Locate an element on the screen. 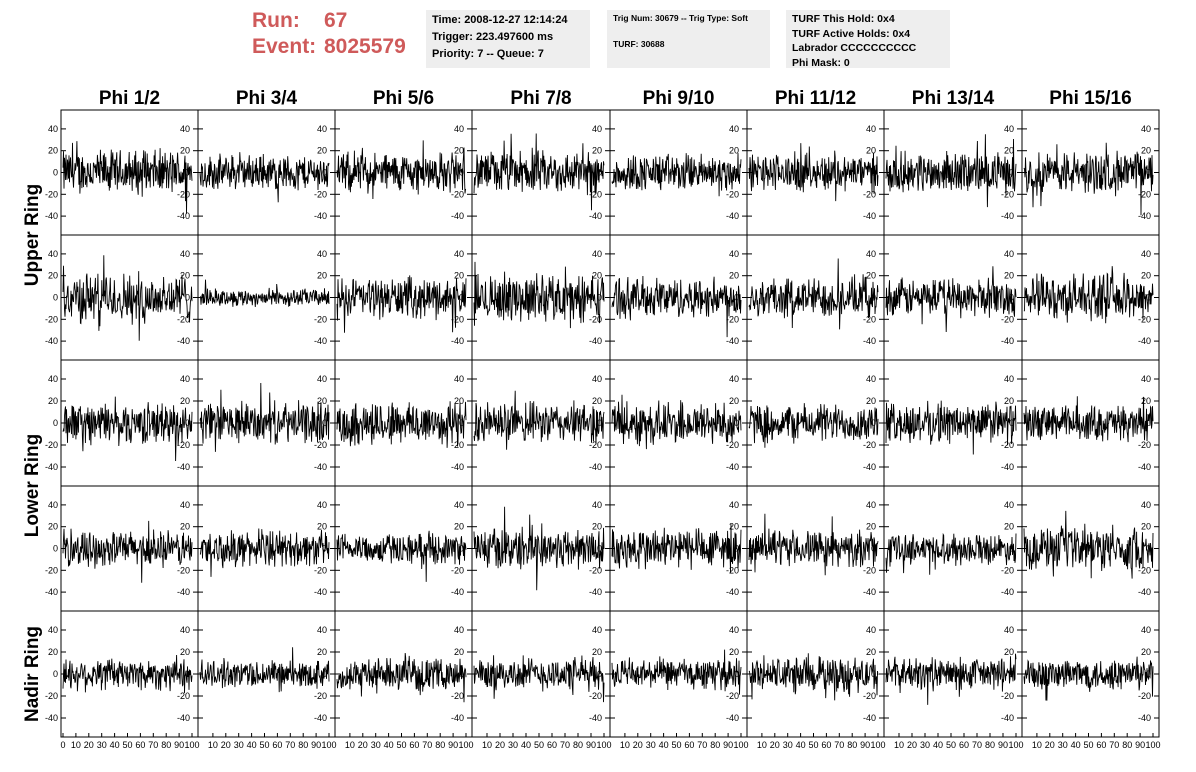 Image resolution: width=1196 pixels, height=772 pixels. run-event-box: Run: 67 Event: 8025579 is located at coordinates (337, 36).